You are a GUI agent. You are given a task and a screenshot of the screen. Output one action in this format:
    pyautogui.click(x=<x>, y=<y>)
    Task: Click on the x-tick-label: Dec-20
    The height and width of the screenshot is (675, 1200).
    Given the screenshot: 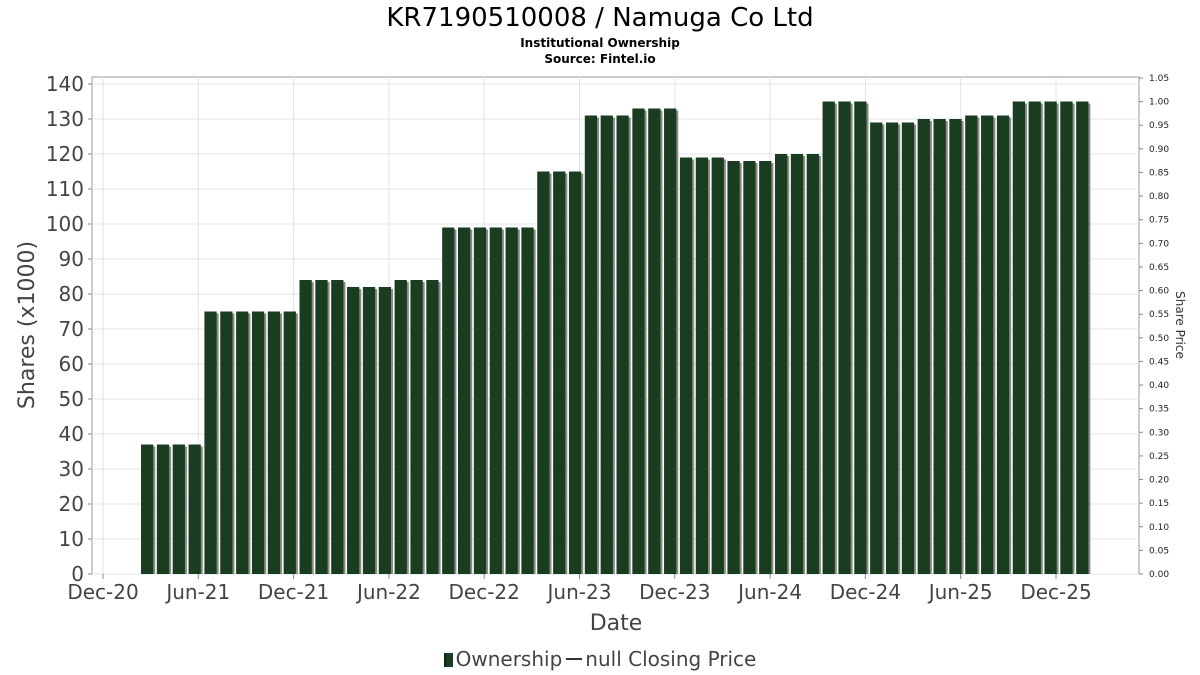 What is the action you would take?
    pyautogui.click(x=102, y=592)
    